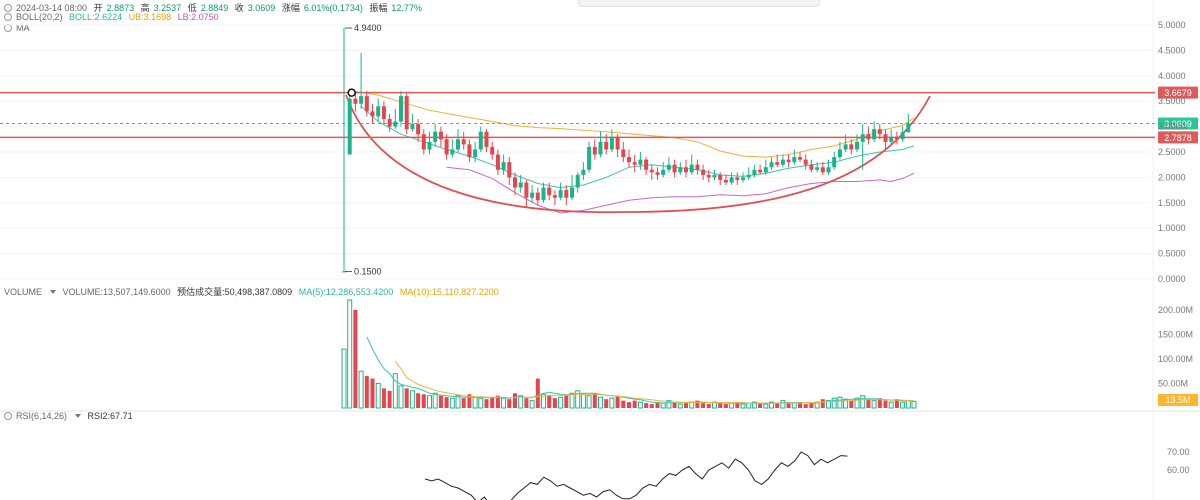  I want to click on max-price-label: 4.9400, so click(368, 28).